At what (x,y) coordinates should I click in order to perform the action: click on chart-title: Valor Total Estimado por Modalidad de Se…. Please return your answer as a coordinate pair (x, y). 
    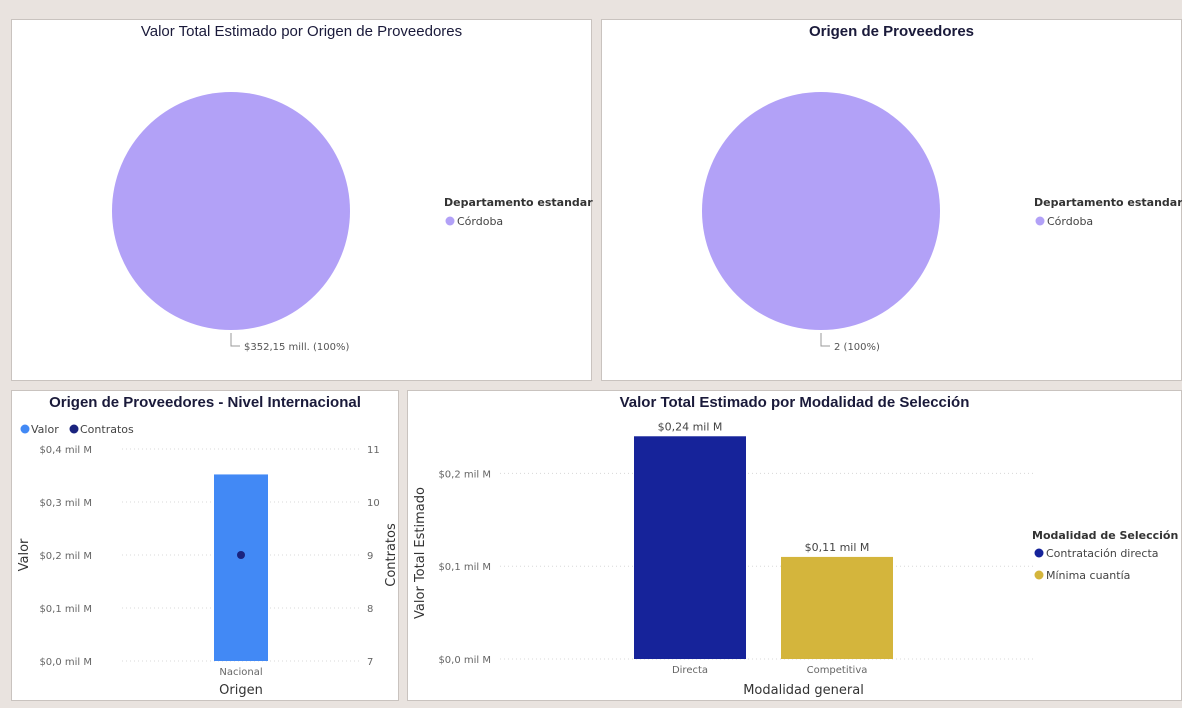
    Looking at the image, I should click on (794, 402).